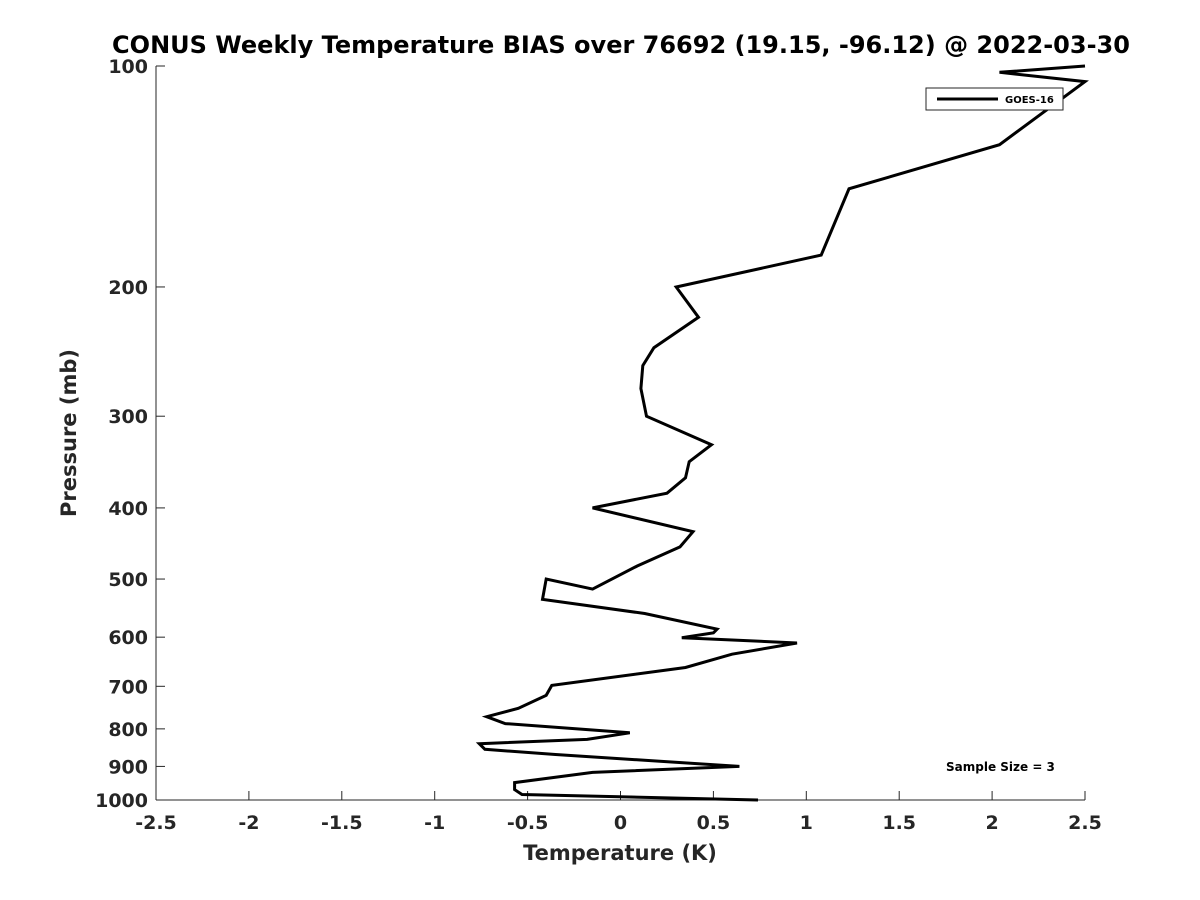 This screenshot has width=1200, height=900. What do you see at coordinates (620, 853) in the screenshot?
I see `x-axis-label: Temperature (K)` at bounding box center [620, 853].